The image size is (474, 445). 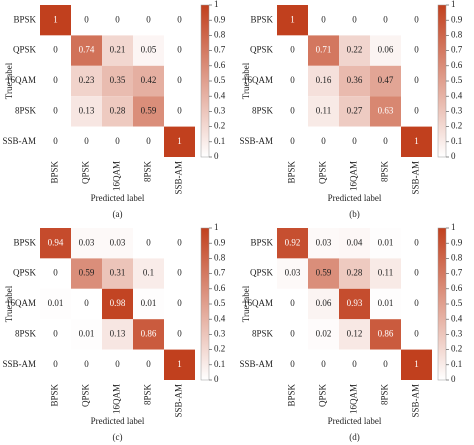 I want to click on cell-label: 0.11, so click(x=385, y=273).